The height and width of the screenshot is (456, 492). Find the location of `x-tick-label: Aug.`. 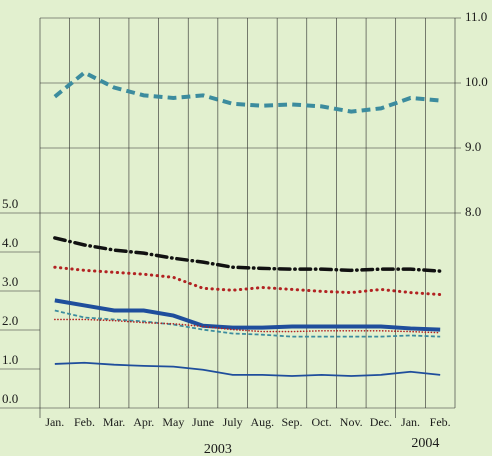

x-tick-label: Aug. is located at coordinates (262, 422).